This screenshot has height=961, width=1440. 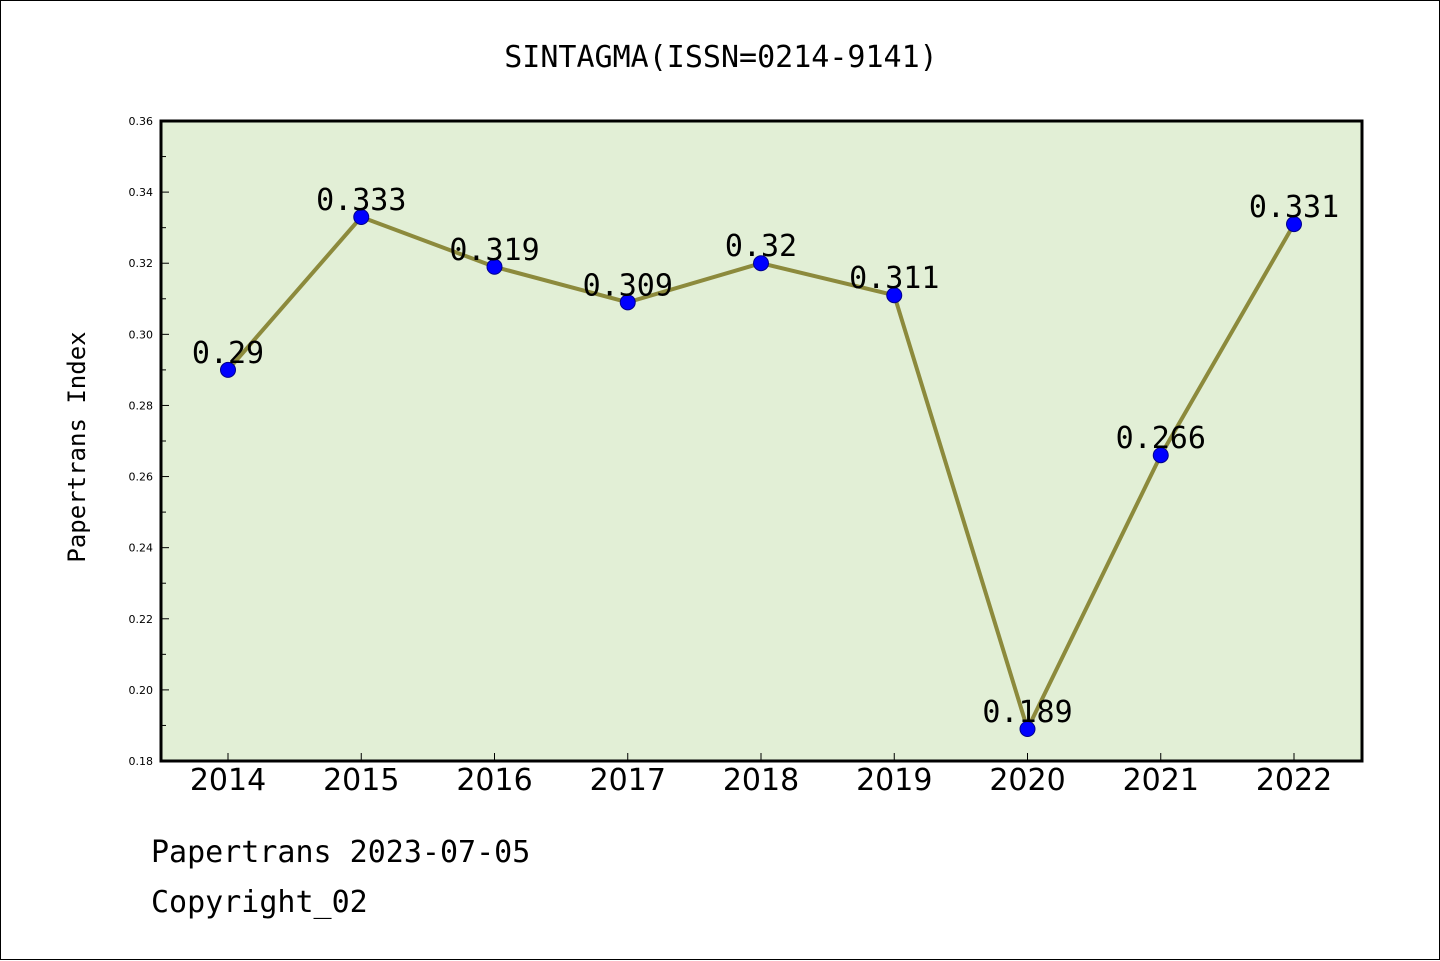 What do you see at coordinates (894, 278) in the screenshot?
I see `data-label: 0.311` at bounding box center [894, 278].